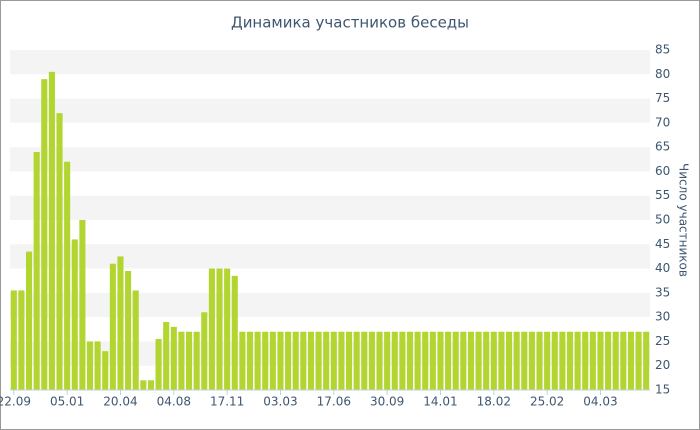 The width and height of the screenshot is (700, 430). What do you see at coordinates (600, 402) in the screenshot?
I see `x-tick-label: 04.03` at bounding box center [600, 402].